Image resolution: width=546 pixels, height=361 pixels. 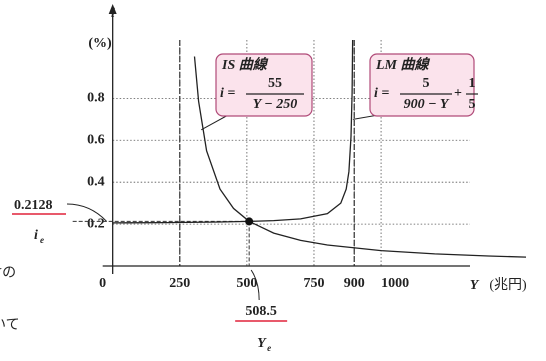 What do you see at coordinates (395, 283) in the screenshot?
I see `x-tick-label: 1000` at bounding box center [395, 283].